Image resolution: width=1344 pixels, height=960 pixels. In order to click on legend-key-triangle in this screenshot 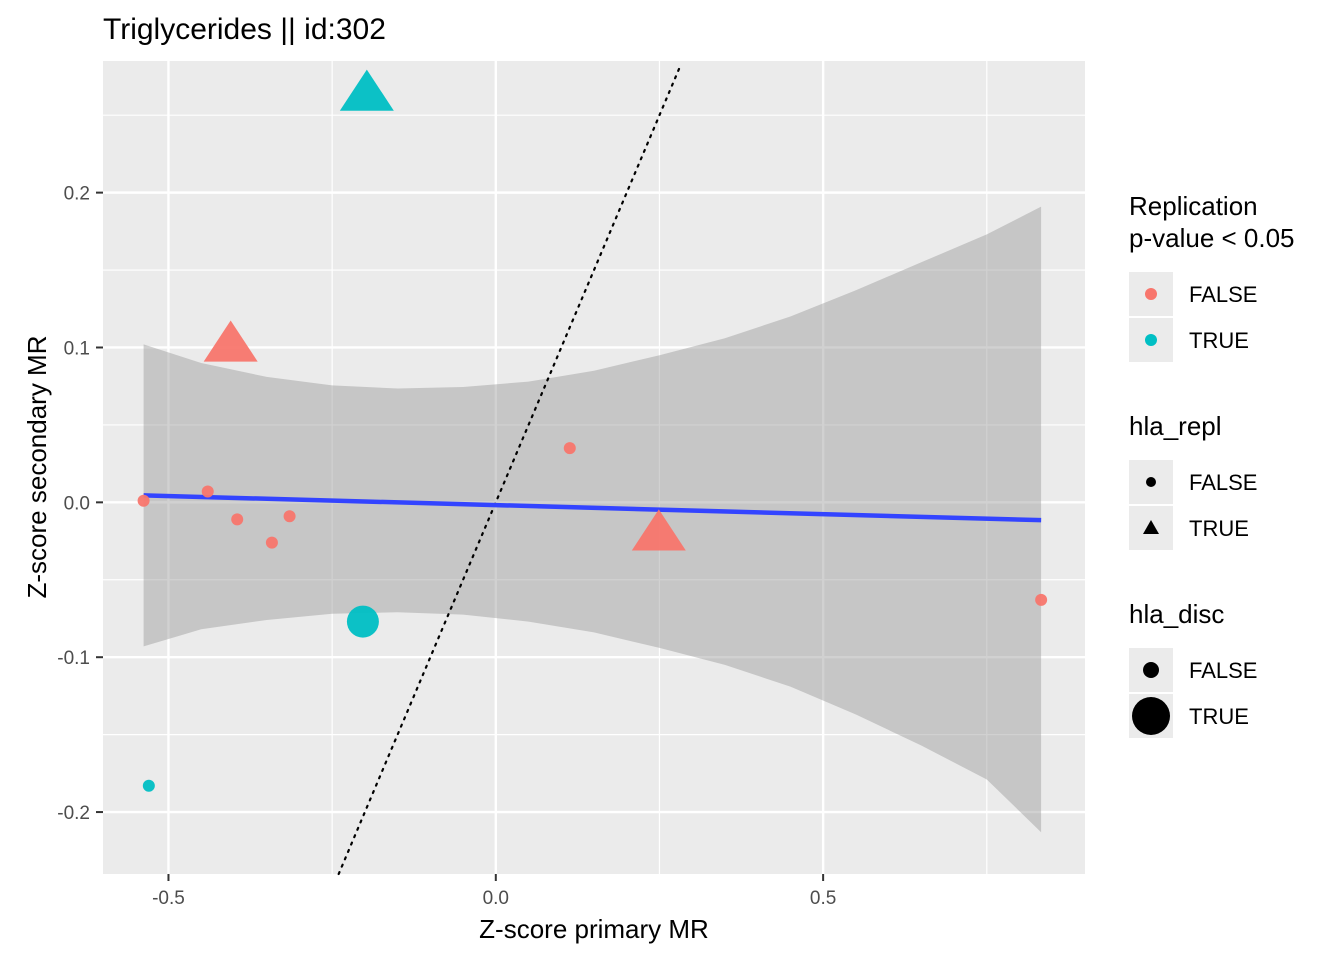, I will do `click(1151, 527)`.